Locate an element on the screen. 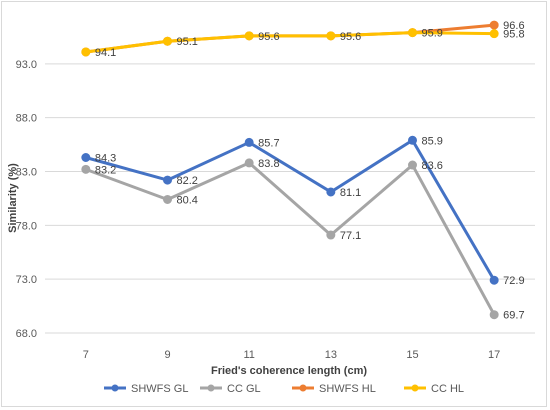 The height and width of the screenshot is (410, 550). y-tick-label: 78.0 is located at coordinates (26, 226).